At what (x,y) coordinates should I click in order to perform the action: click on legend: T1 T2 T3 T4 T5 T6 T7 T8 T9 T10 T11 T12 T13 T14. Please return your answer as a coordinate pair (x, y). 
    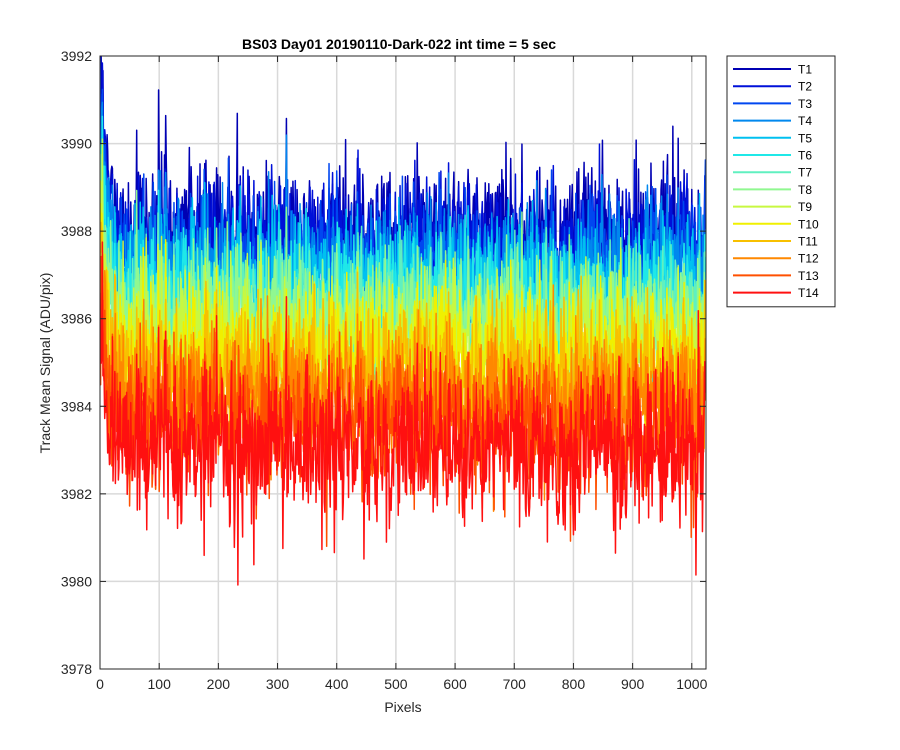
    Looking at the image, I should click on (781, 181).